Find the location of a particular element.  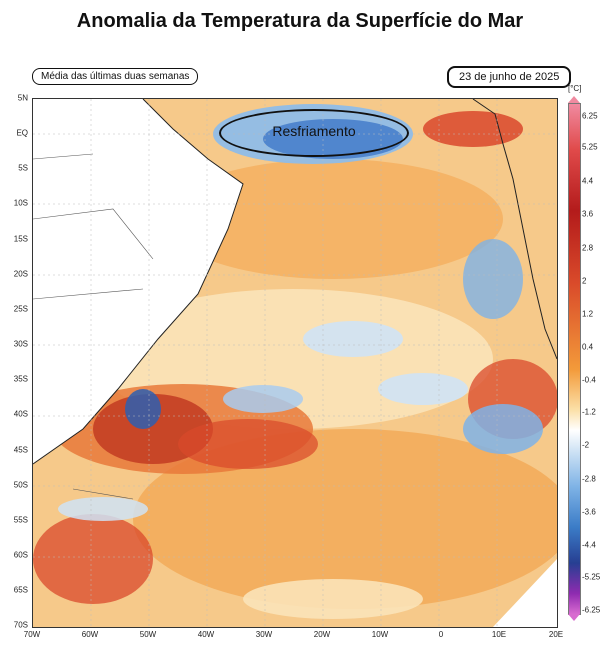

lat-label: 45S is located at coordinates (20, 450).